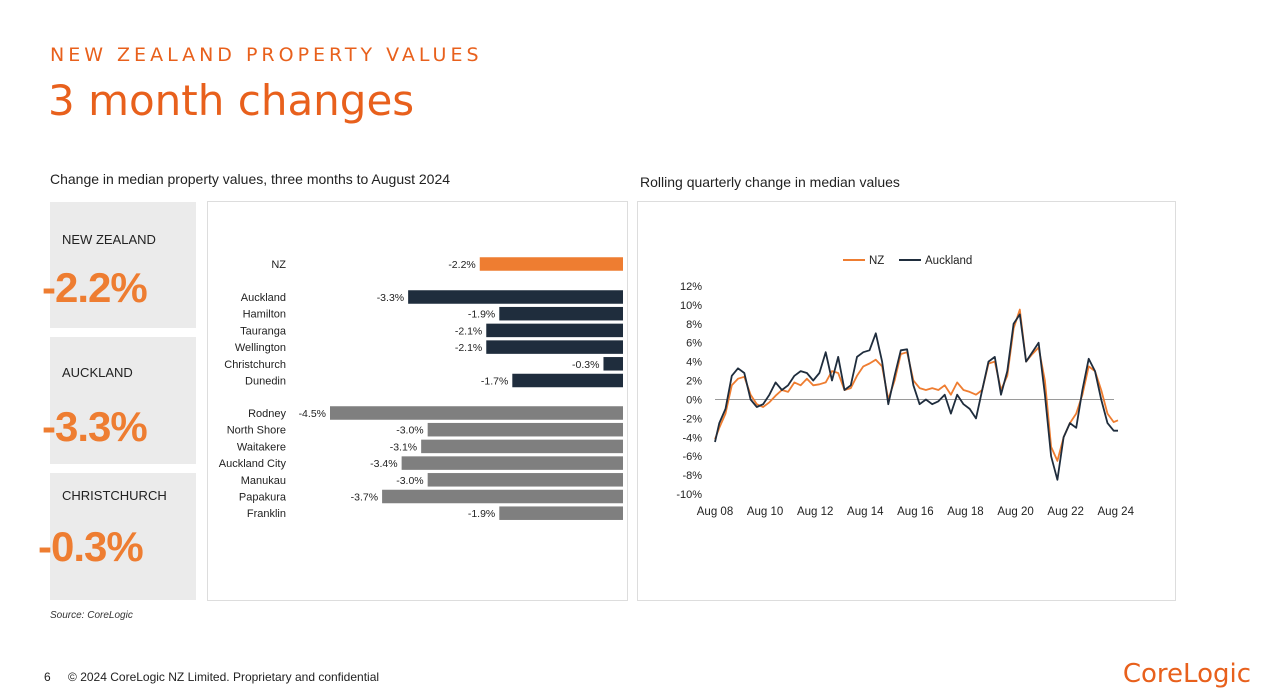 This screenshot has height=699, width=1269. What do you see at coordinates (815, 512) in the screenshot?
I see `x-tick-label: Aug 12` at bounding box center [815, 512].